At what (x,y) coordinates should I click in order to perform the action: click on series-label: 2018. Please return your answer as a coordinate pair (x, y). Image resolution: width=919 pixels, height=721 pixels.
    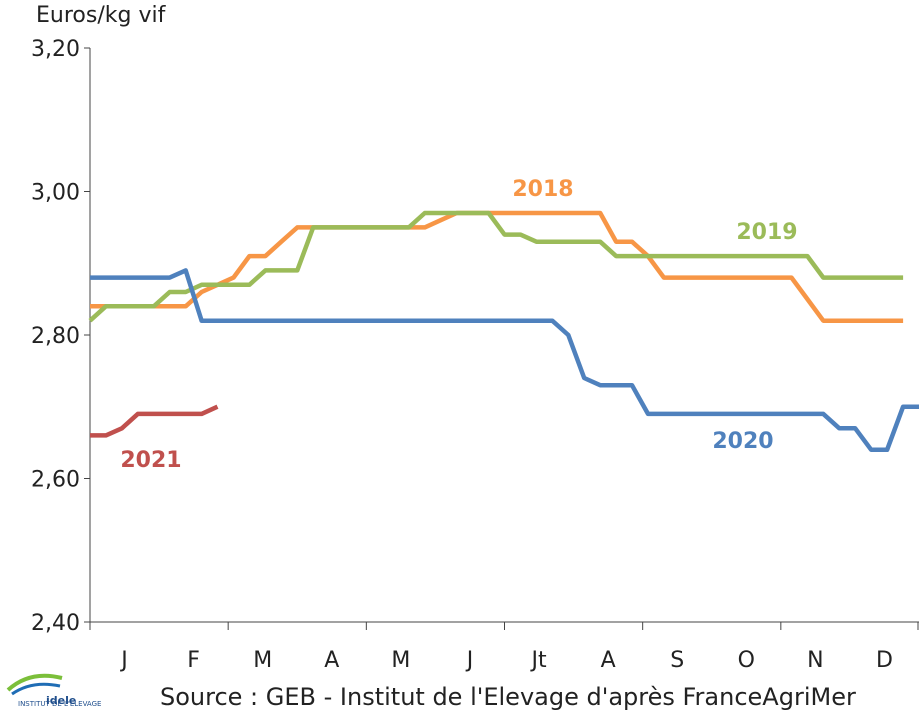
    Looking at the image, I should click on (542, 189).